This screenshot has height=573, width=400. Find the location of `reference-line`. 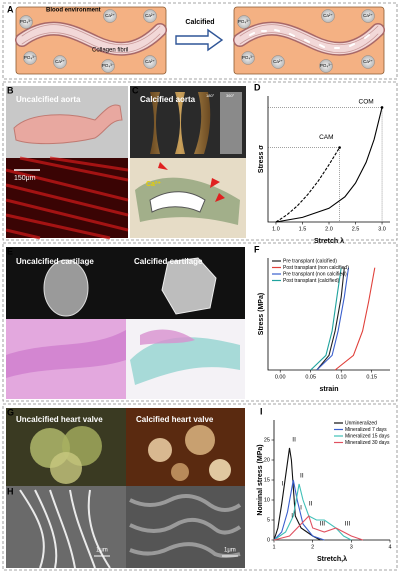

reference-line is located at coordinates (304, 184).